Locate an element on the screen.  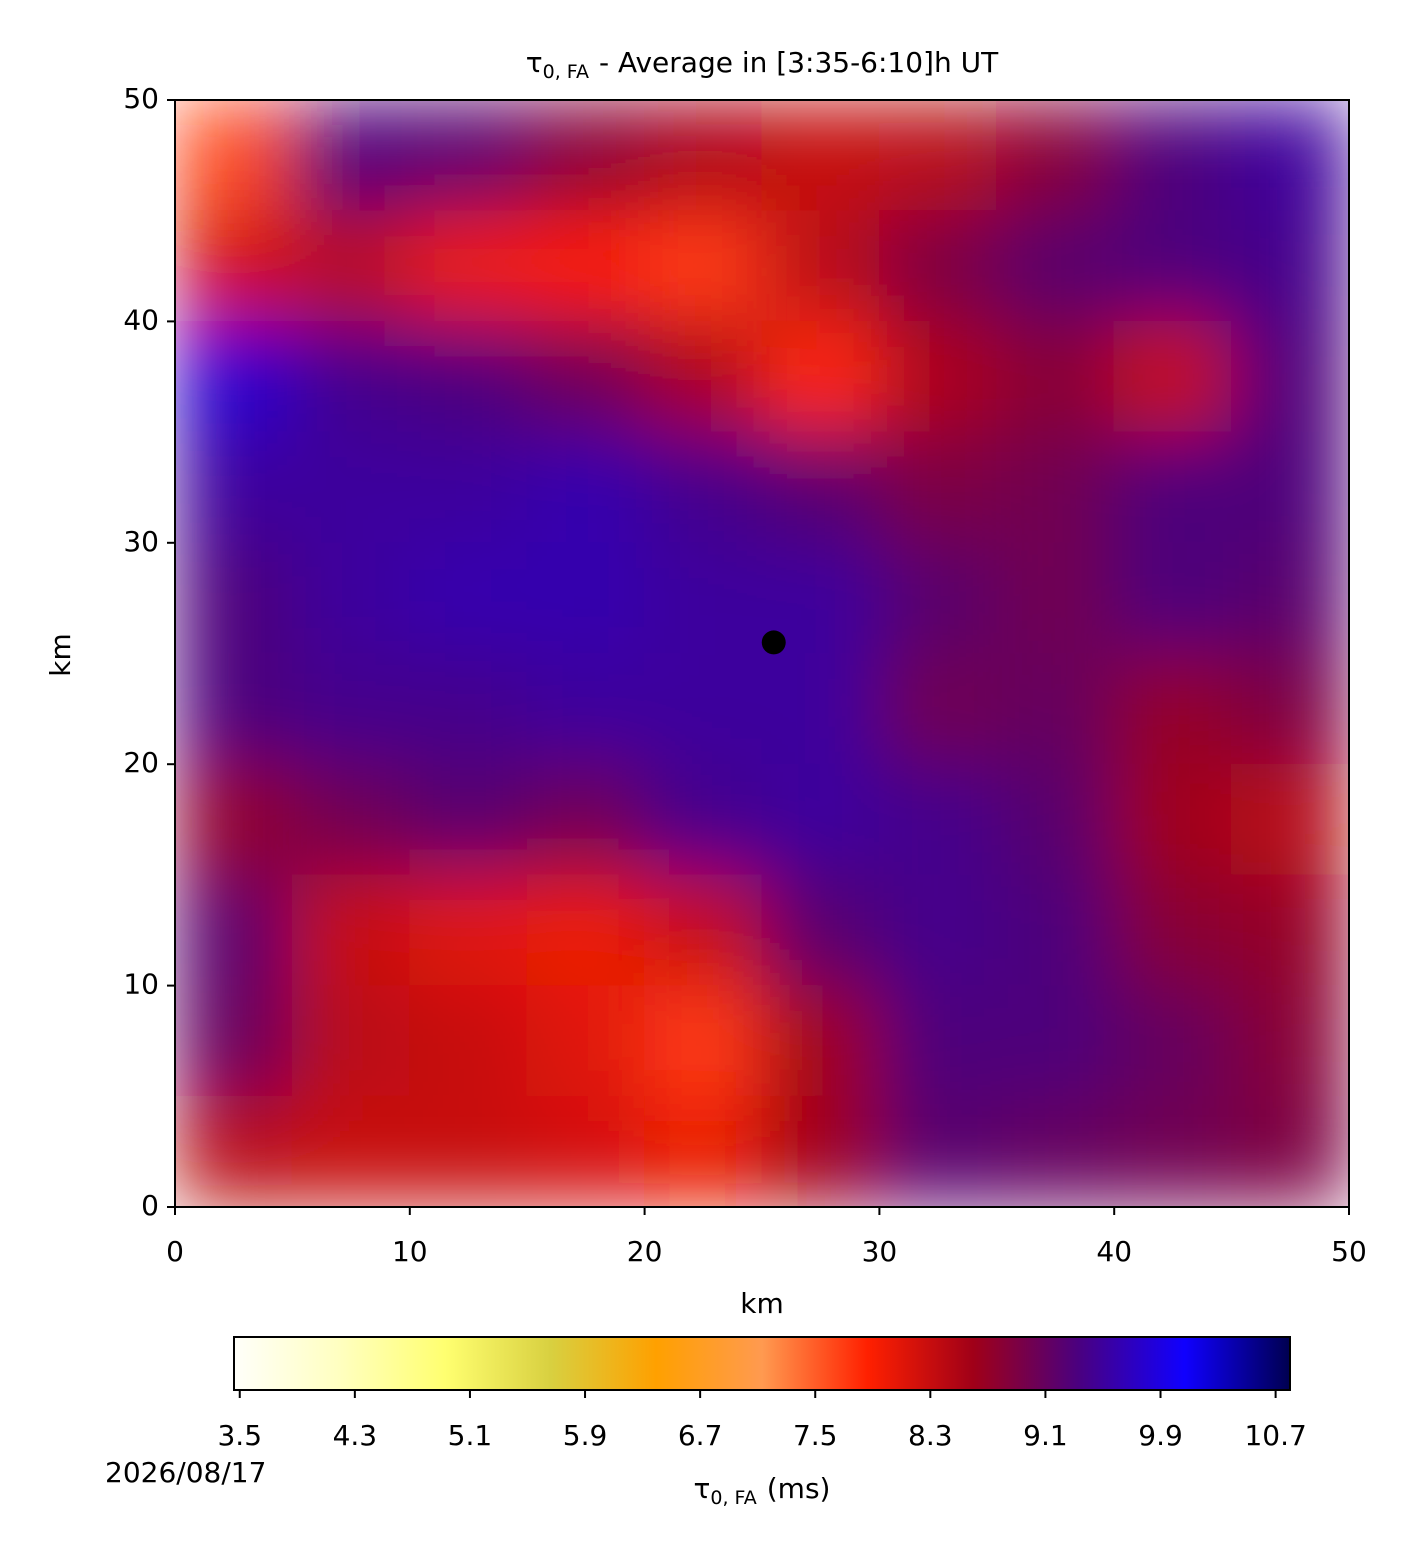
x-tick-label: 30 is located at coordinates (880, 1251).